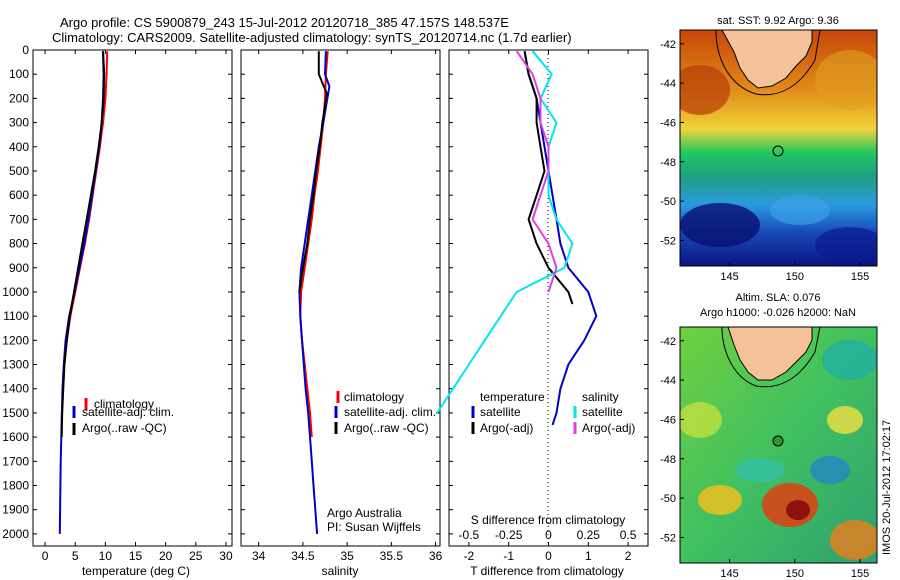  What do you see at coordinates (600, 397) in the screenshot?
I see `legend-heading-salinity: salinity` at bounding box center [600, 397].